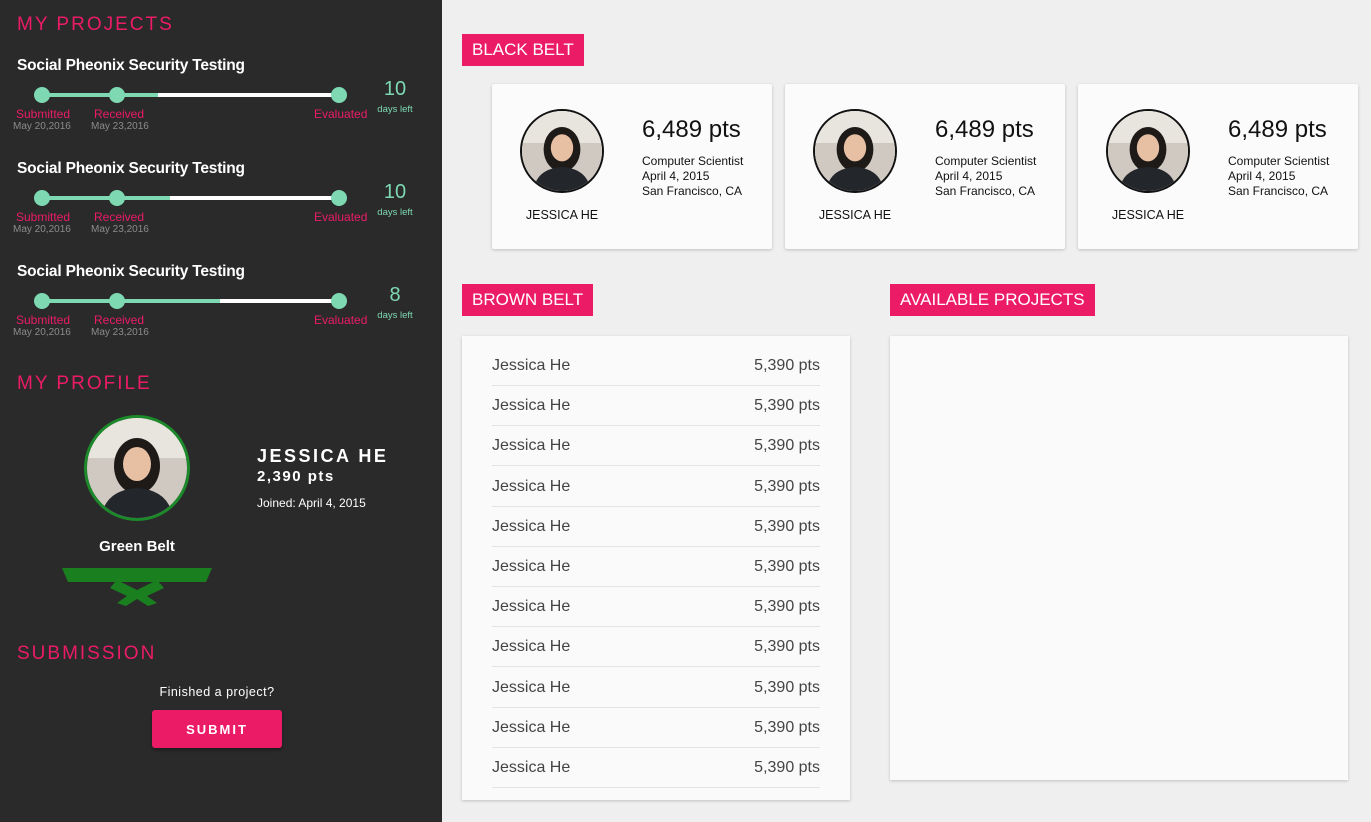 The width and height of the screenshot is (1371, 822). Describe the element at coordinates (137, 468) in the screenshot. I see `profile-avatar` at that location.